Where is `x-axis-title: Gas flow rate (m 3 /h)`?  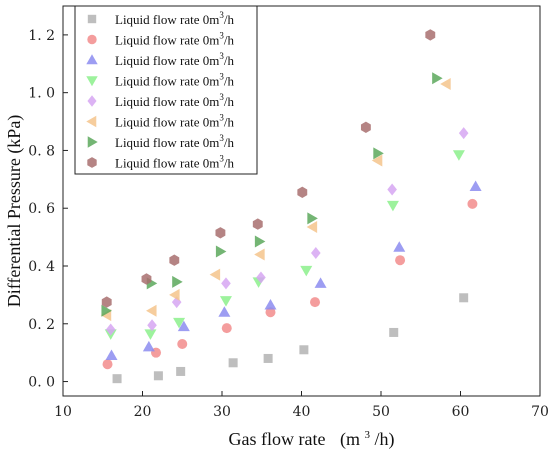 x-axis-title: Gas flow rate (m 3 /h) is located at coordinates (312, 436).